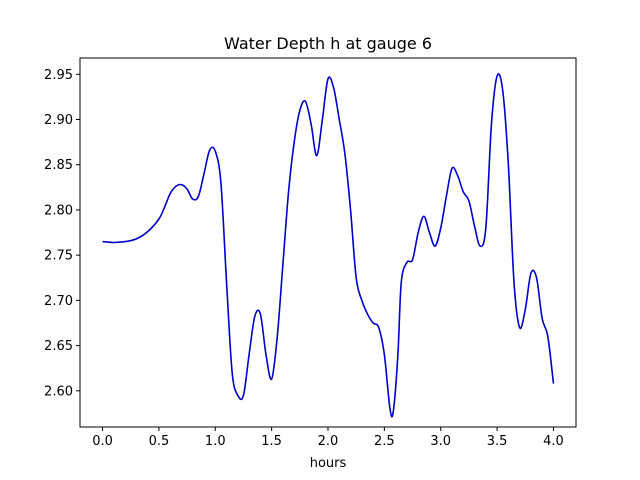 The height and width of the screenshot is (480, 640). What do you see at coordinates (58, 346) in the screenshot?
I see `y-tick-label: 2.65` at bounding box center [58, 346].